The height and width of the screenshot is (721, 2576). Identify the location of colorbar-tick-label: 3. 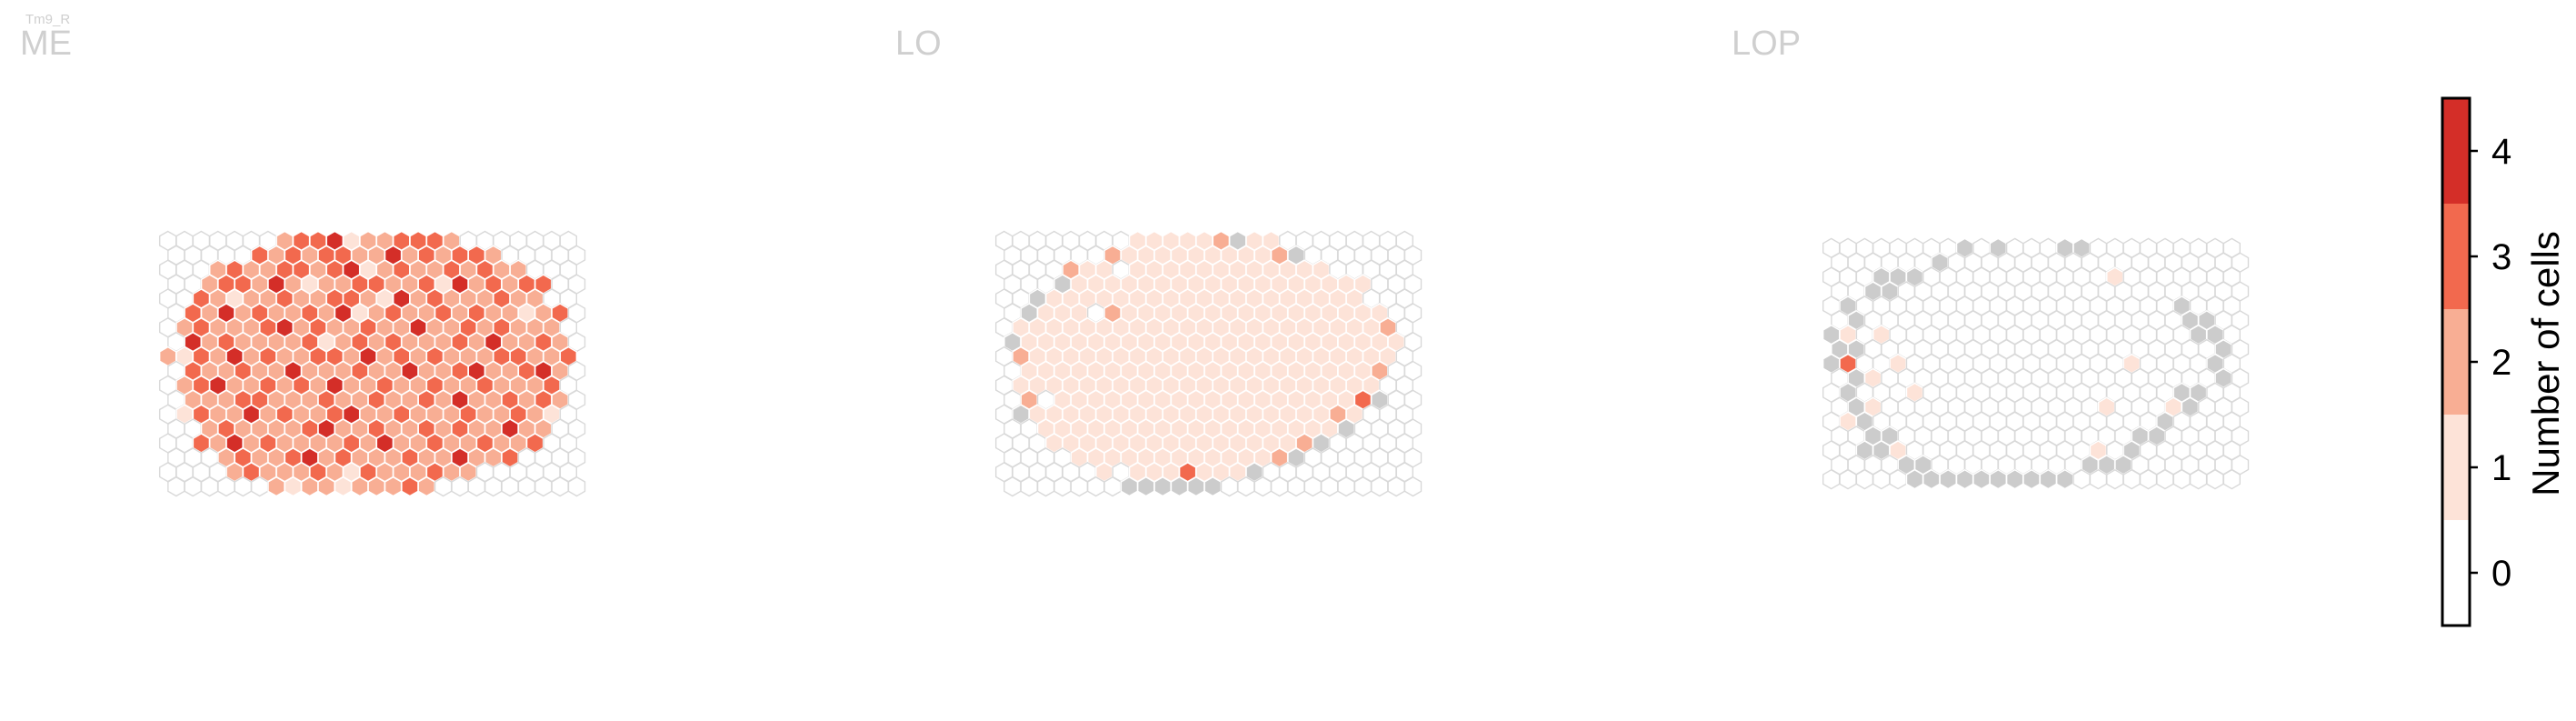
(2501, 257).